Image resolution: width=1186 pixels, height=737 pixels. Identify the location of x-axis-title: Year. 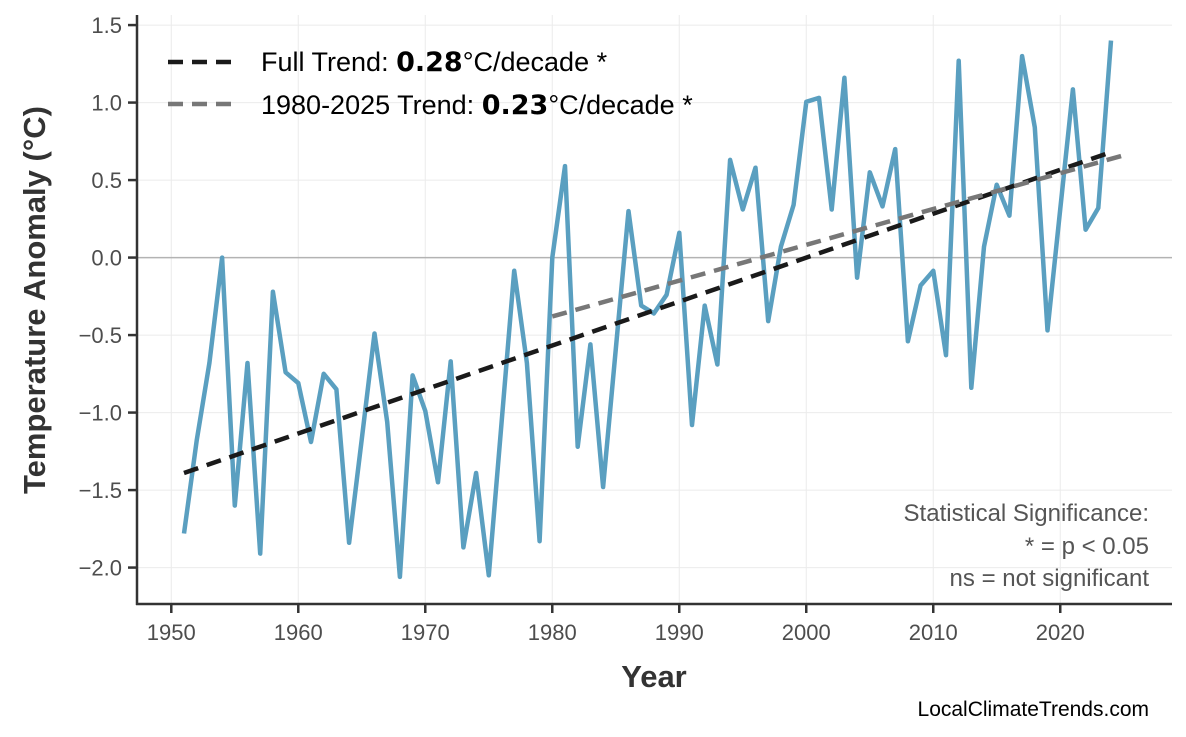
(654, 676).